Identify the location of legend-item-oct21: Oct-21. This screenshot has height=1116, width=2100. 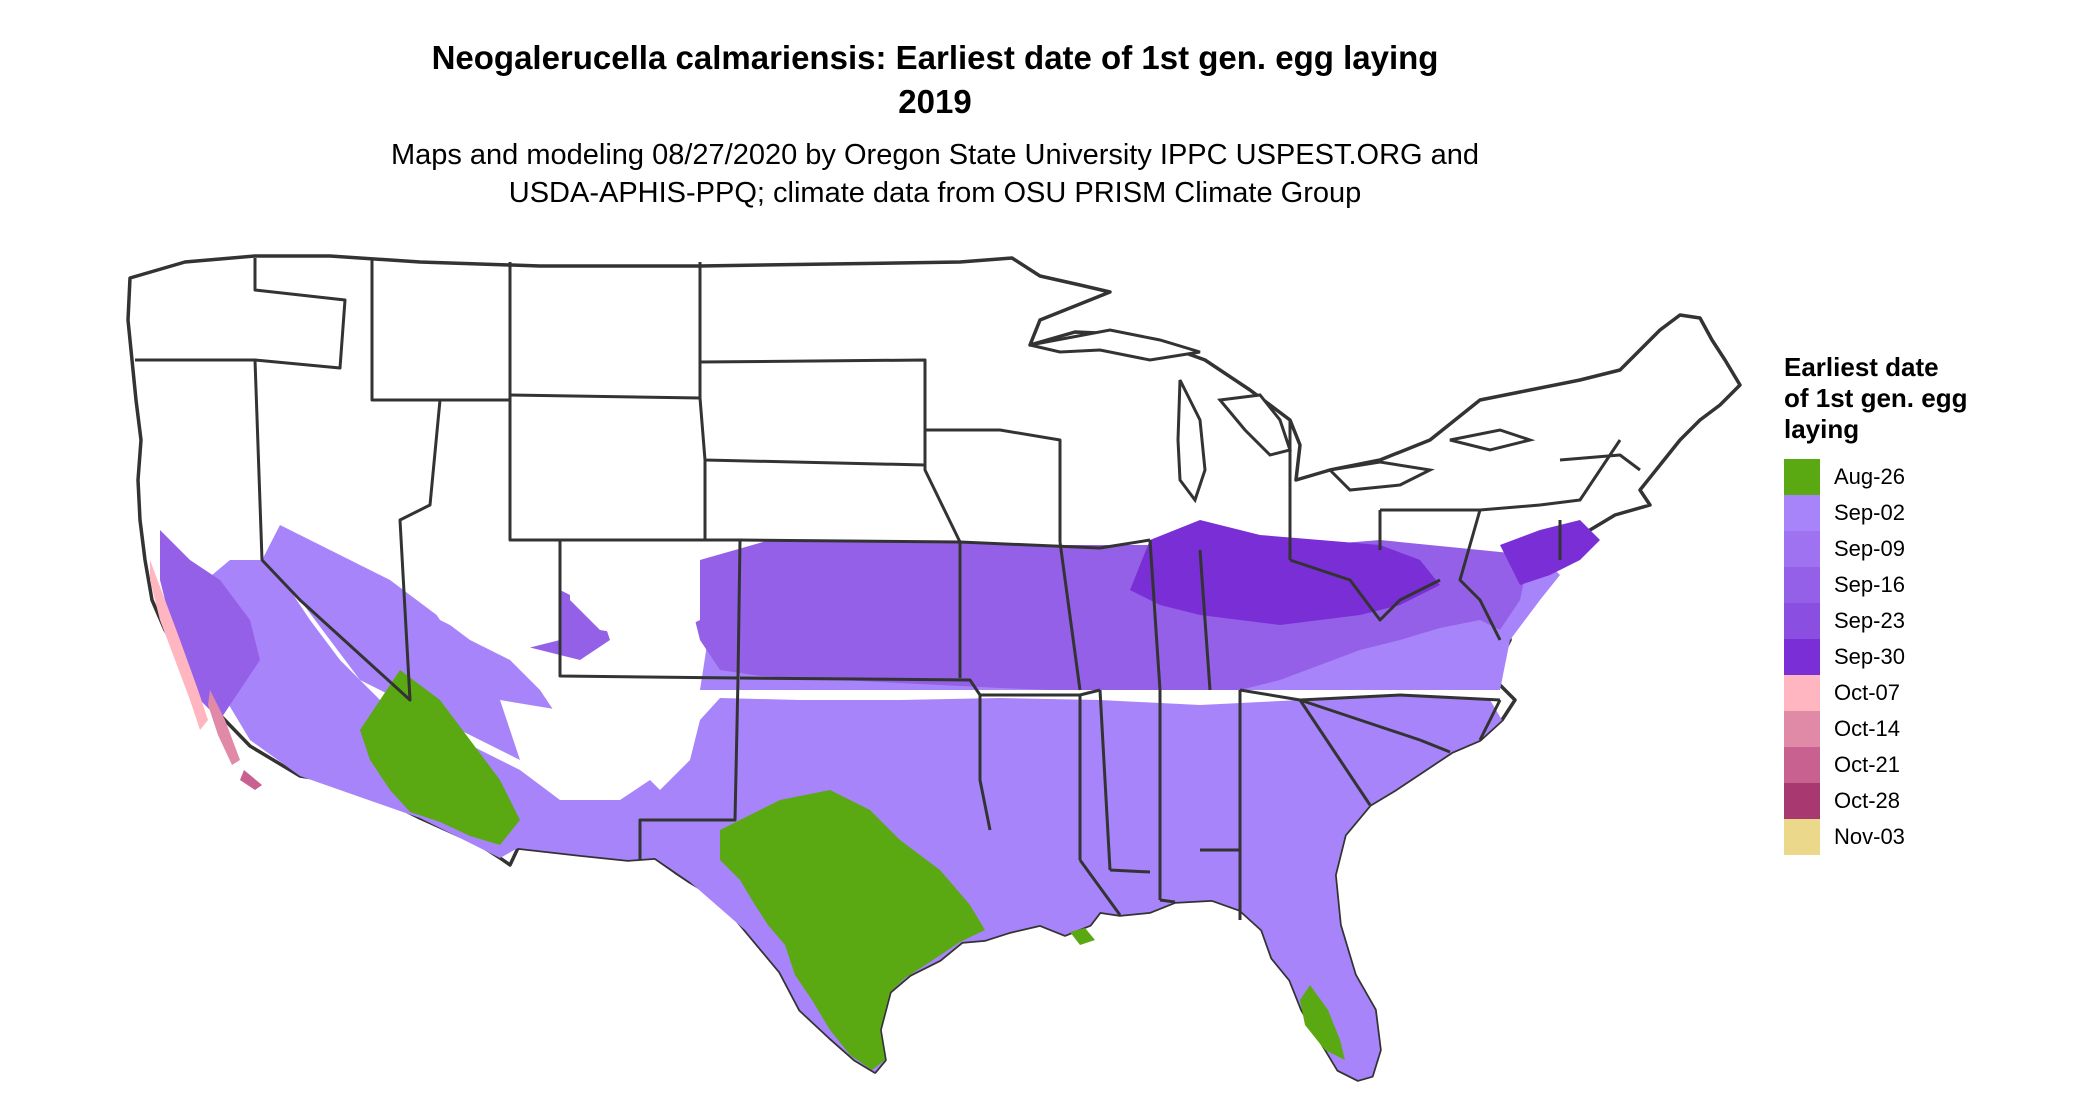
(1875, 765).